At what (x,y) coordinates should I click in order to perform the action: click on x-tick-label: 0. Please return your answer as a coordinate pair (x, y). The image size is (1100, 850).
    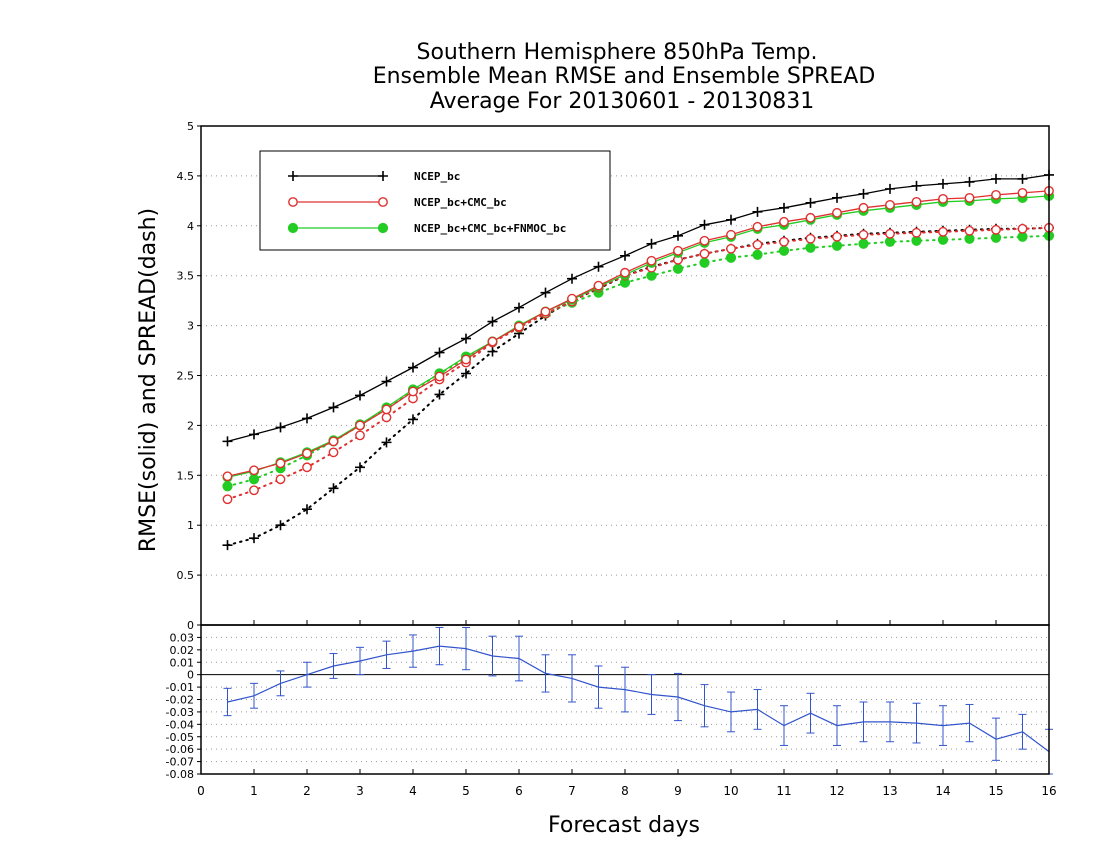
    Looking at the image, I should click on (201, 791).